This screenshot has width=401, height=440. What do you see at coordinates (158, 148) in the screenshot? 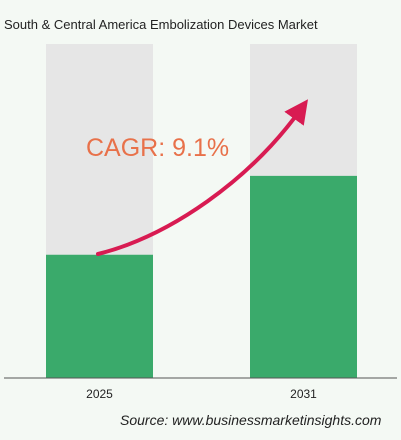
I see `cagr-annotation: CAGR: 9.1%` at bounding box center [158, 148].